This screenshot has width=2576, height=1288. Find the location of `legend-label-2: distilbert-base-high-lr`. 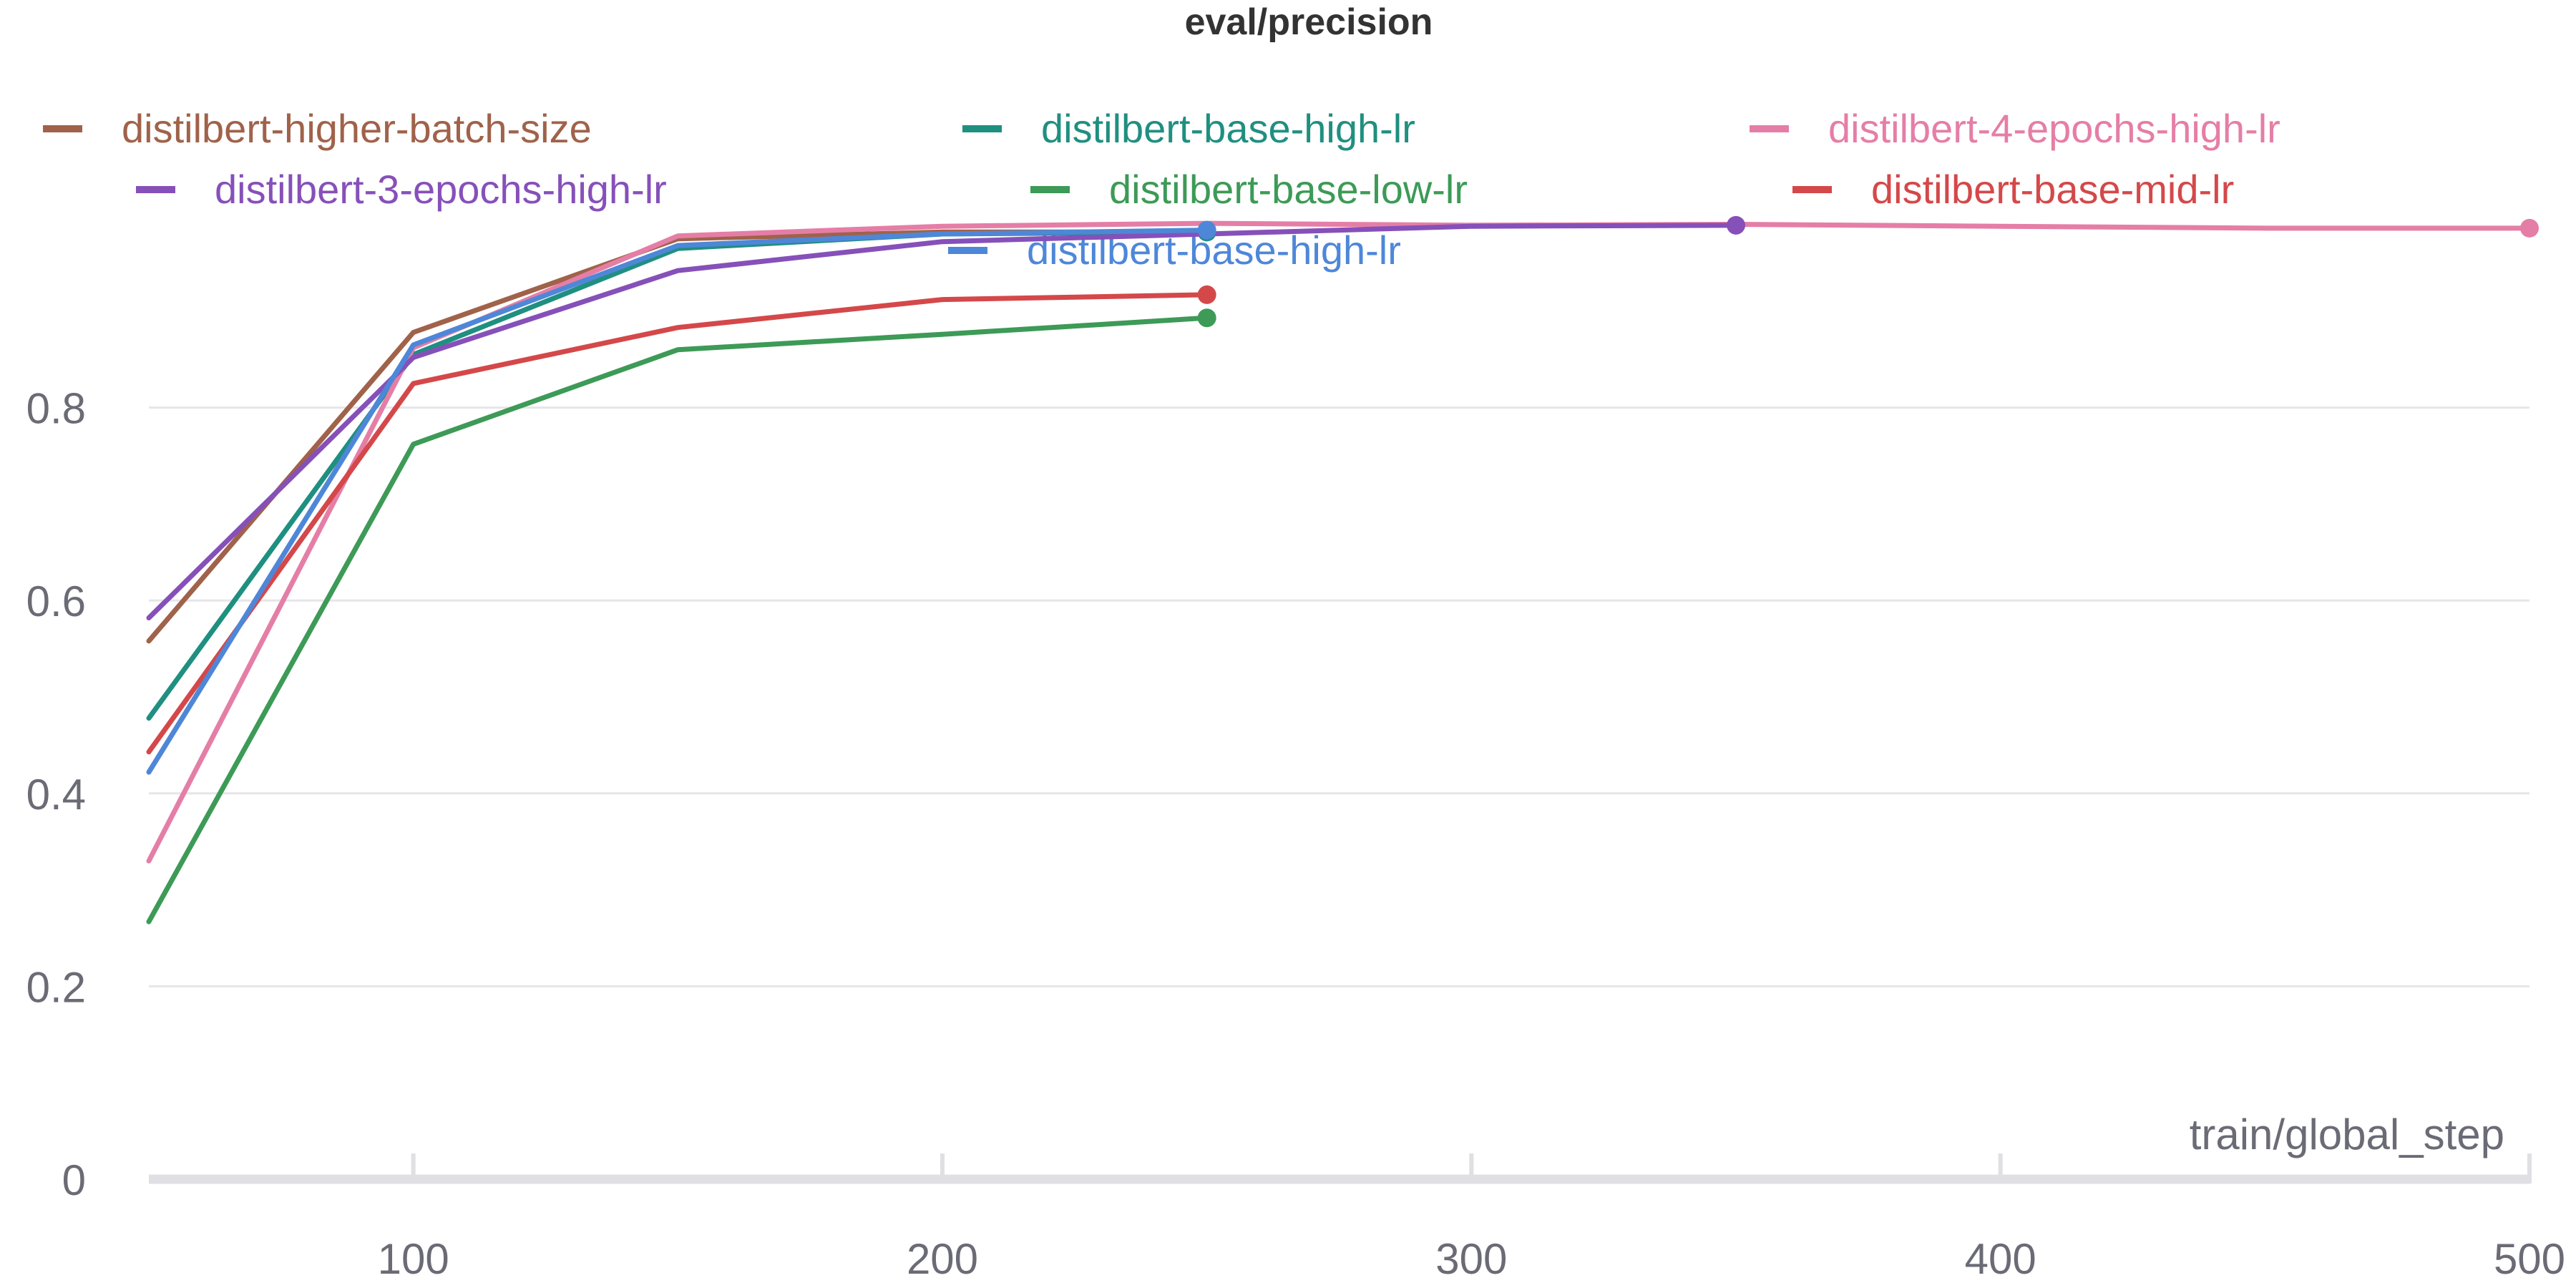

legend-label-2: distilbert-base-high-lr is located at coordinates (1228, 128).